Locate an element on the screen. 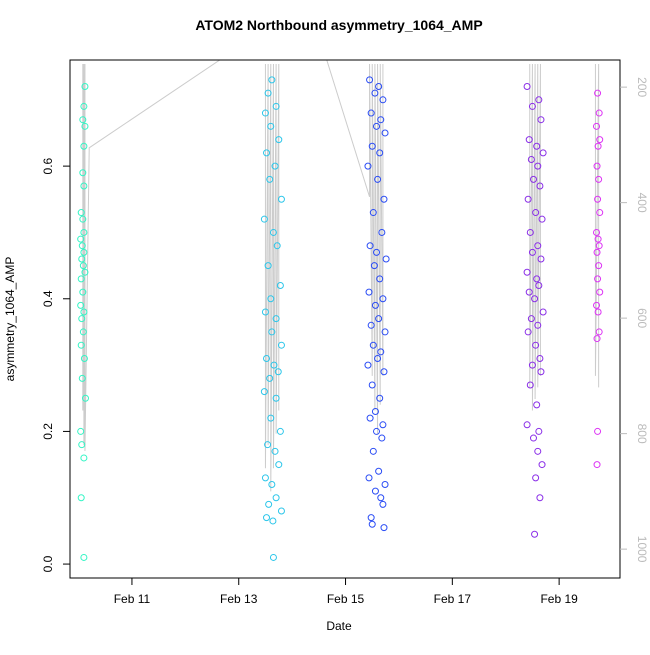 The image size is (650, 655). x-axis-label: Date is located at coordinates (339, 626).